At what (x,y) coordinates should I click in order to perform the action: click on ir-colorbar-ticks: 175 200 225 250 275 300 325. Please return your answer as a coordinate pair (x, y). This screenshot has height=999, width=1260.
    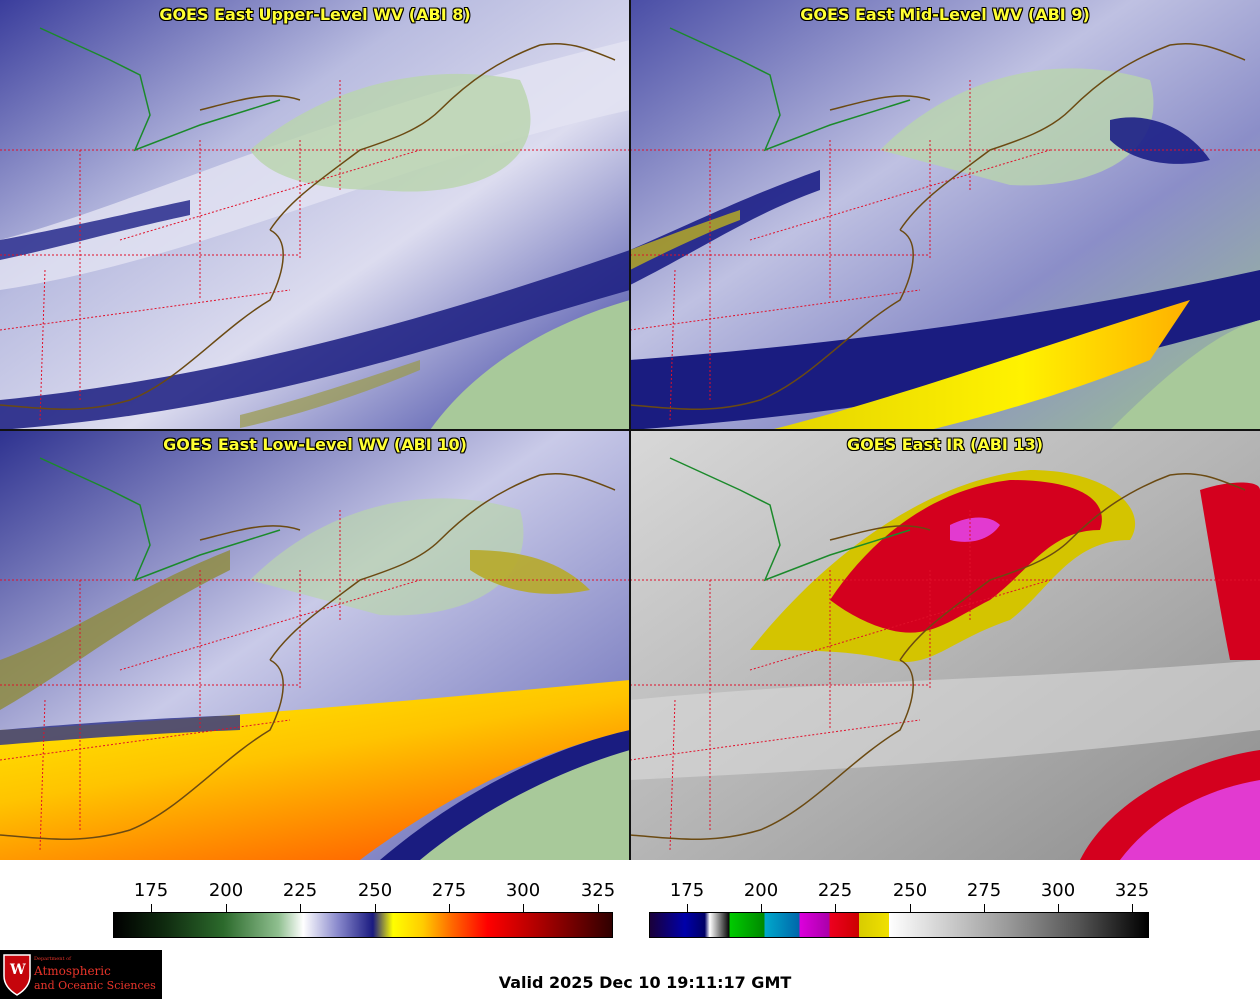
    Looking at the image, I should click on (899, 896).